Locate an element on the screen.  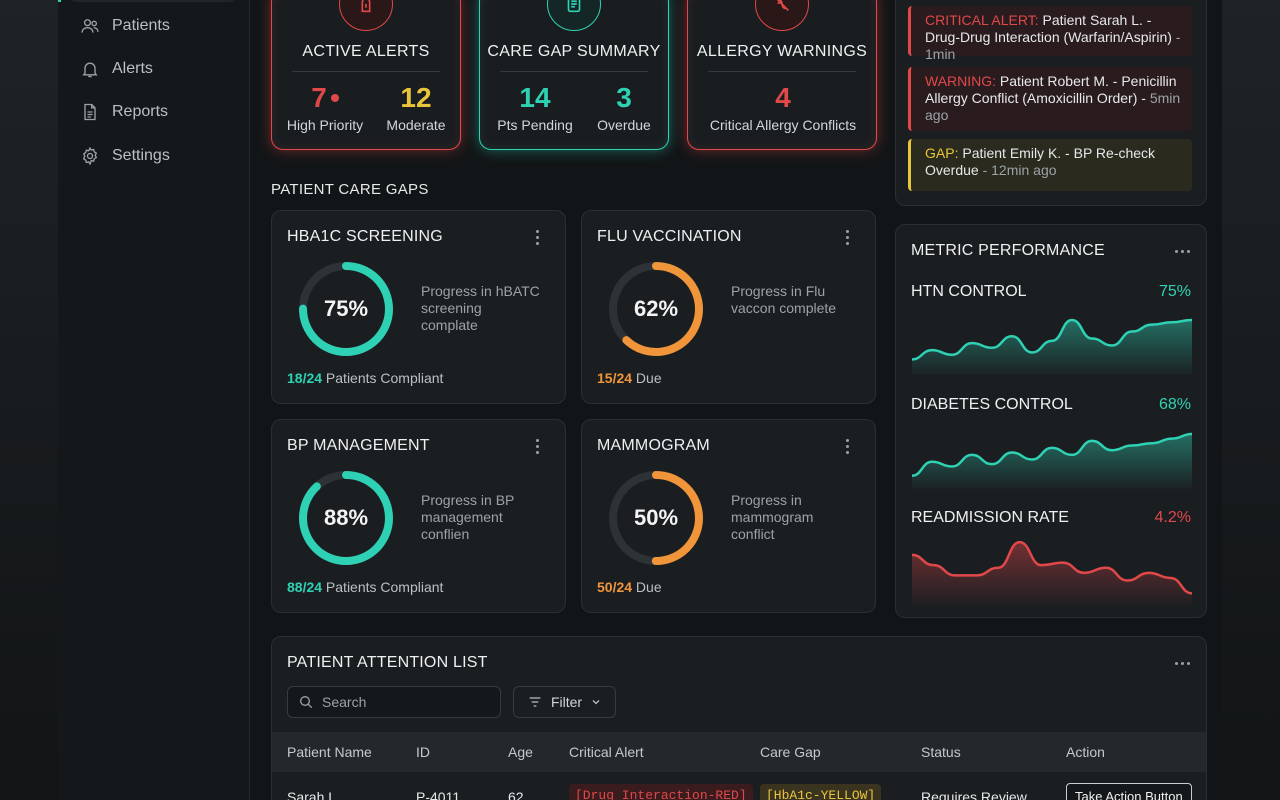
sparkline-area is located at coordinates (1052, 461).